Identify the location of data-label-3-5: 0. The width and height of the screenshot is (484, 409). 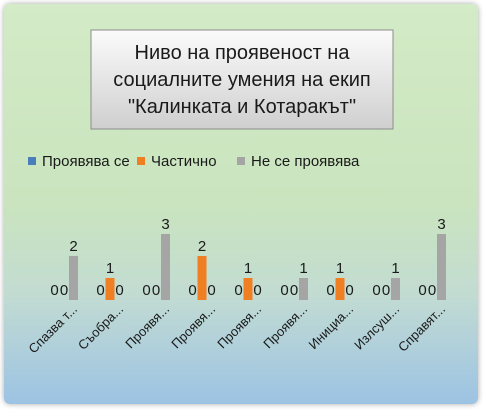
(257, 290).